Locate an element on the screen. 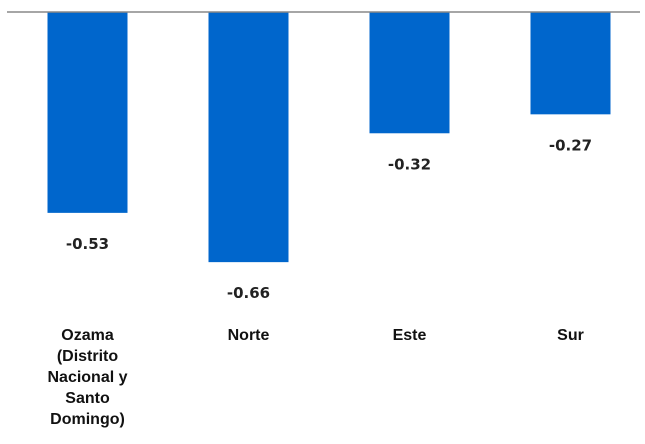 This screenshot has height=444, width=645. category-label-4: Sur is located at coordinates (570, 335).